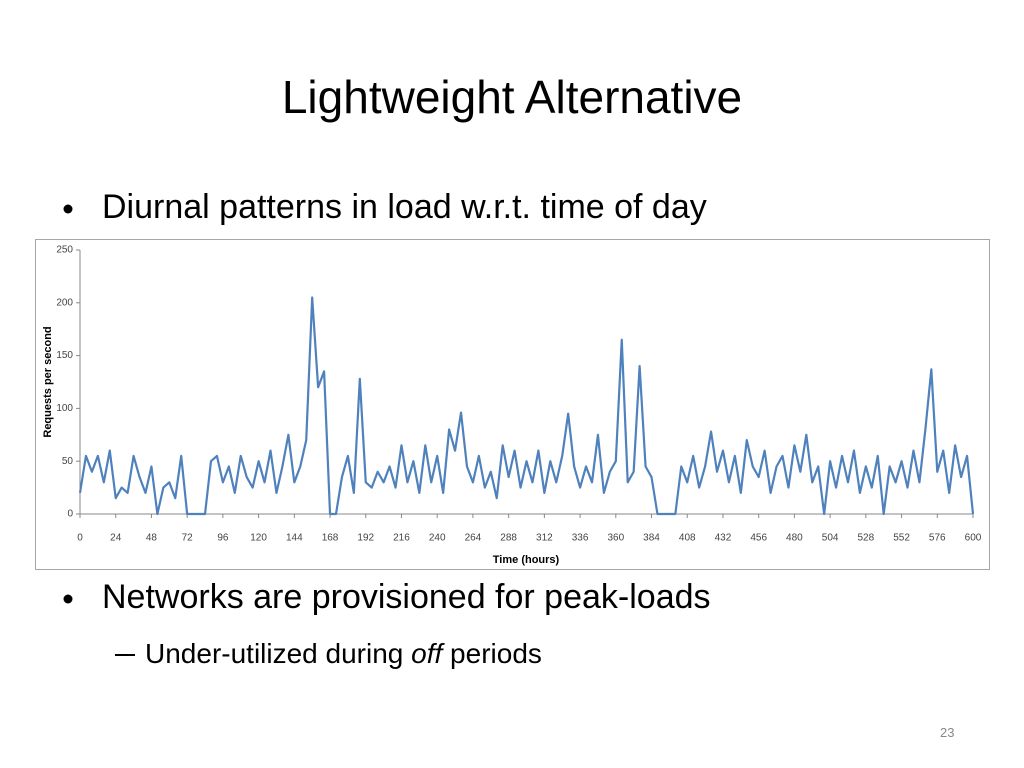 The image size is (1024, 768). What do you see at coordinates (580, 538) in the screenshot?
I see `x-tick-label: 336` at bounding box center [580, 538].